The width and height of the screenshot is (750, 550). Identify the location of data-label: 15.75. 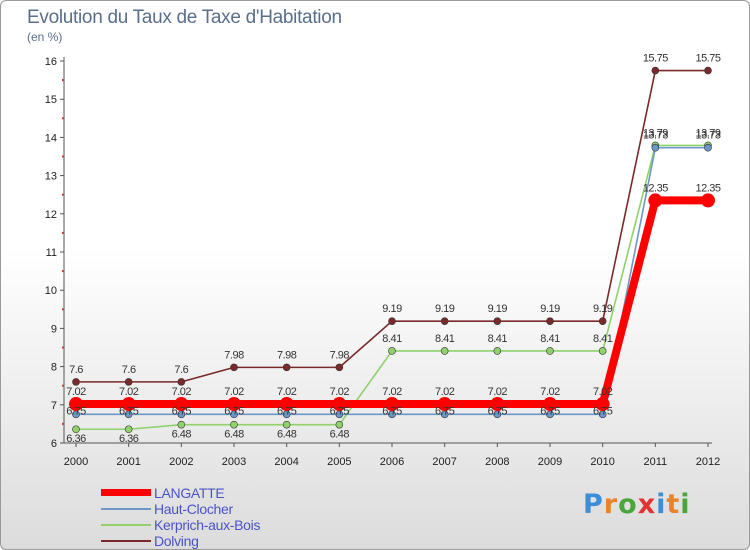
(707, 59).